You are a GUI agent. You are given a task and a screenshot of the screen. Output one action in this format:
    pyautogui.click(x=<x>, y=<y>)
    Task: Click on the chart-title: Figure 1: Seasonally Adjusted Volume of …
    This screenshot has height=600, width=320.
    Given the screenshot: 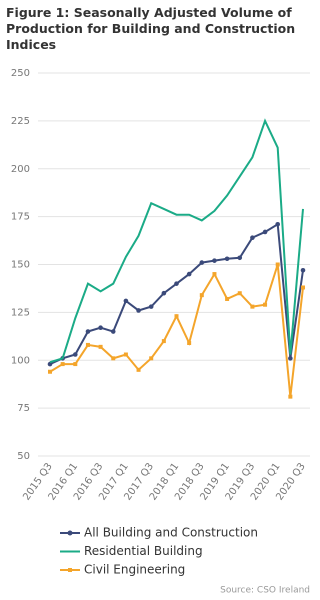 What is the action you would take?
    pyautogui.click(x=151, y=28)
    